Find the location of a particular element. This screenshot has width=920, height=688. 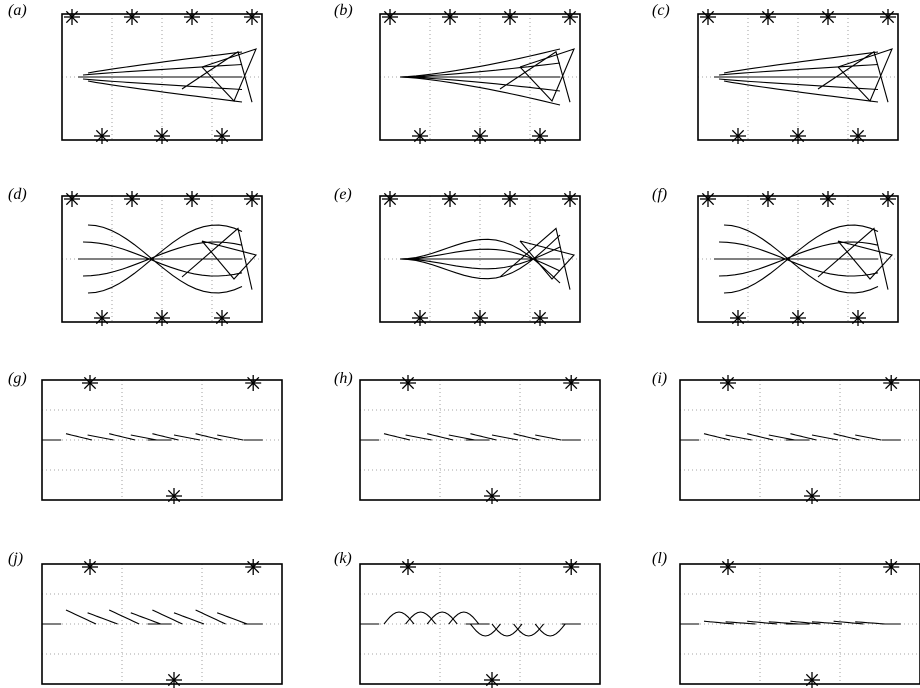

panel-label: (g) is located at coordinates (17, 378).